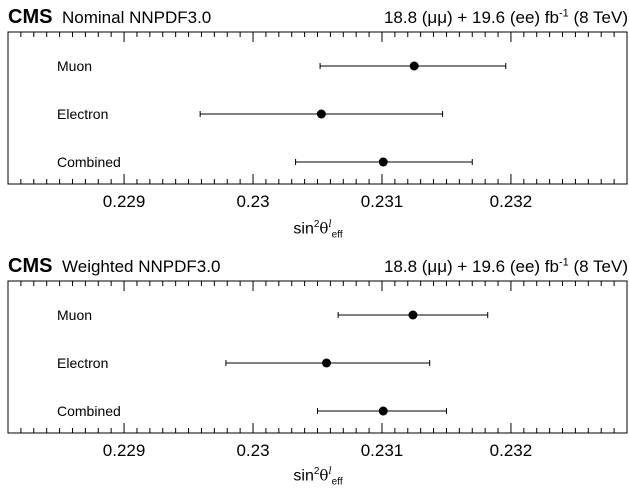 This screenshot has height=497, width=629. Describe the element at coordinates (137, 17) in the screenshot. I see `chart-title: Nominal NNPDF3.0` at that location.